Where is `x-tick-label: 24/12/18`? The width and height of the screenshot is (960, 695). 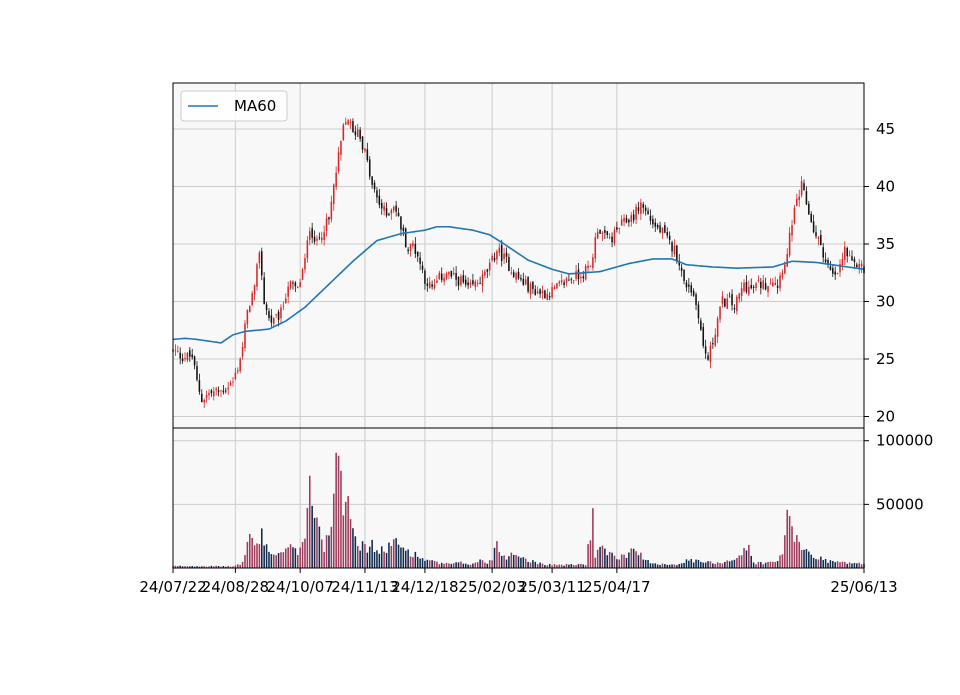 x-tick-label: 24/12/18 is located at coordinates (424, 587).